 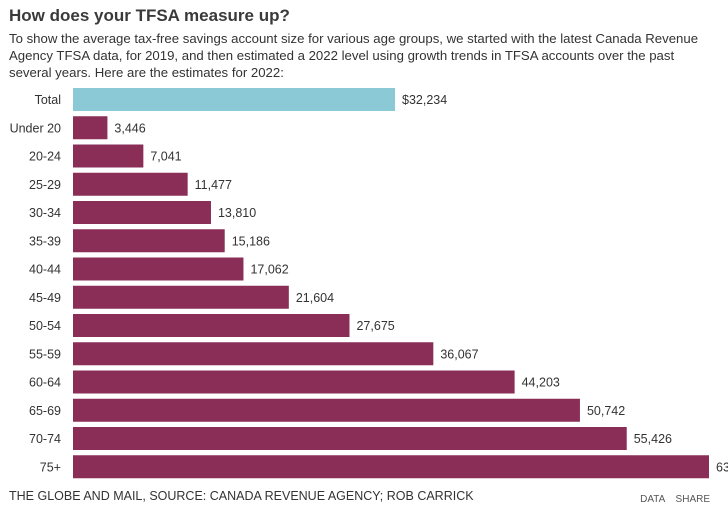 What do you see at coordinates (251, 241) in the screenshot?
I see `value-label-35-39: 15,186` at bounding box center [251, 241].